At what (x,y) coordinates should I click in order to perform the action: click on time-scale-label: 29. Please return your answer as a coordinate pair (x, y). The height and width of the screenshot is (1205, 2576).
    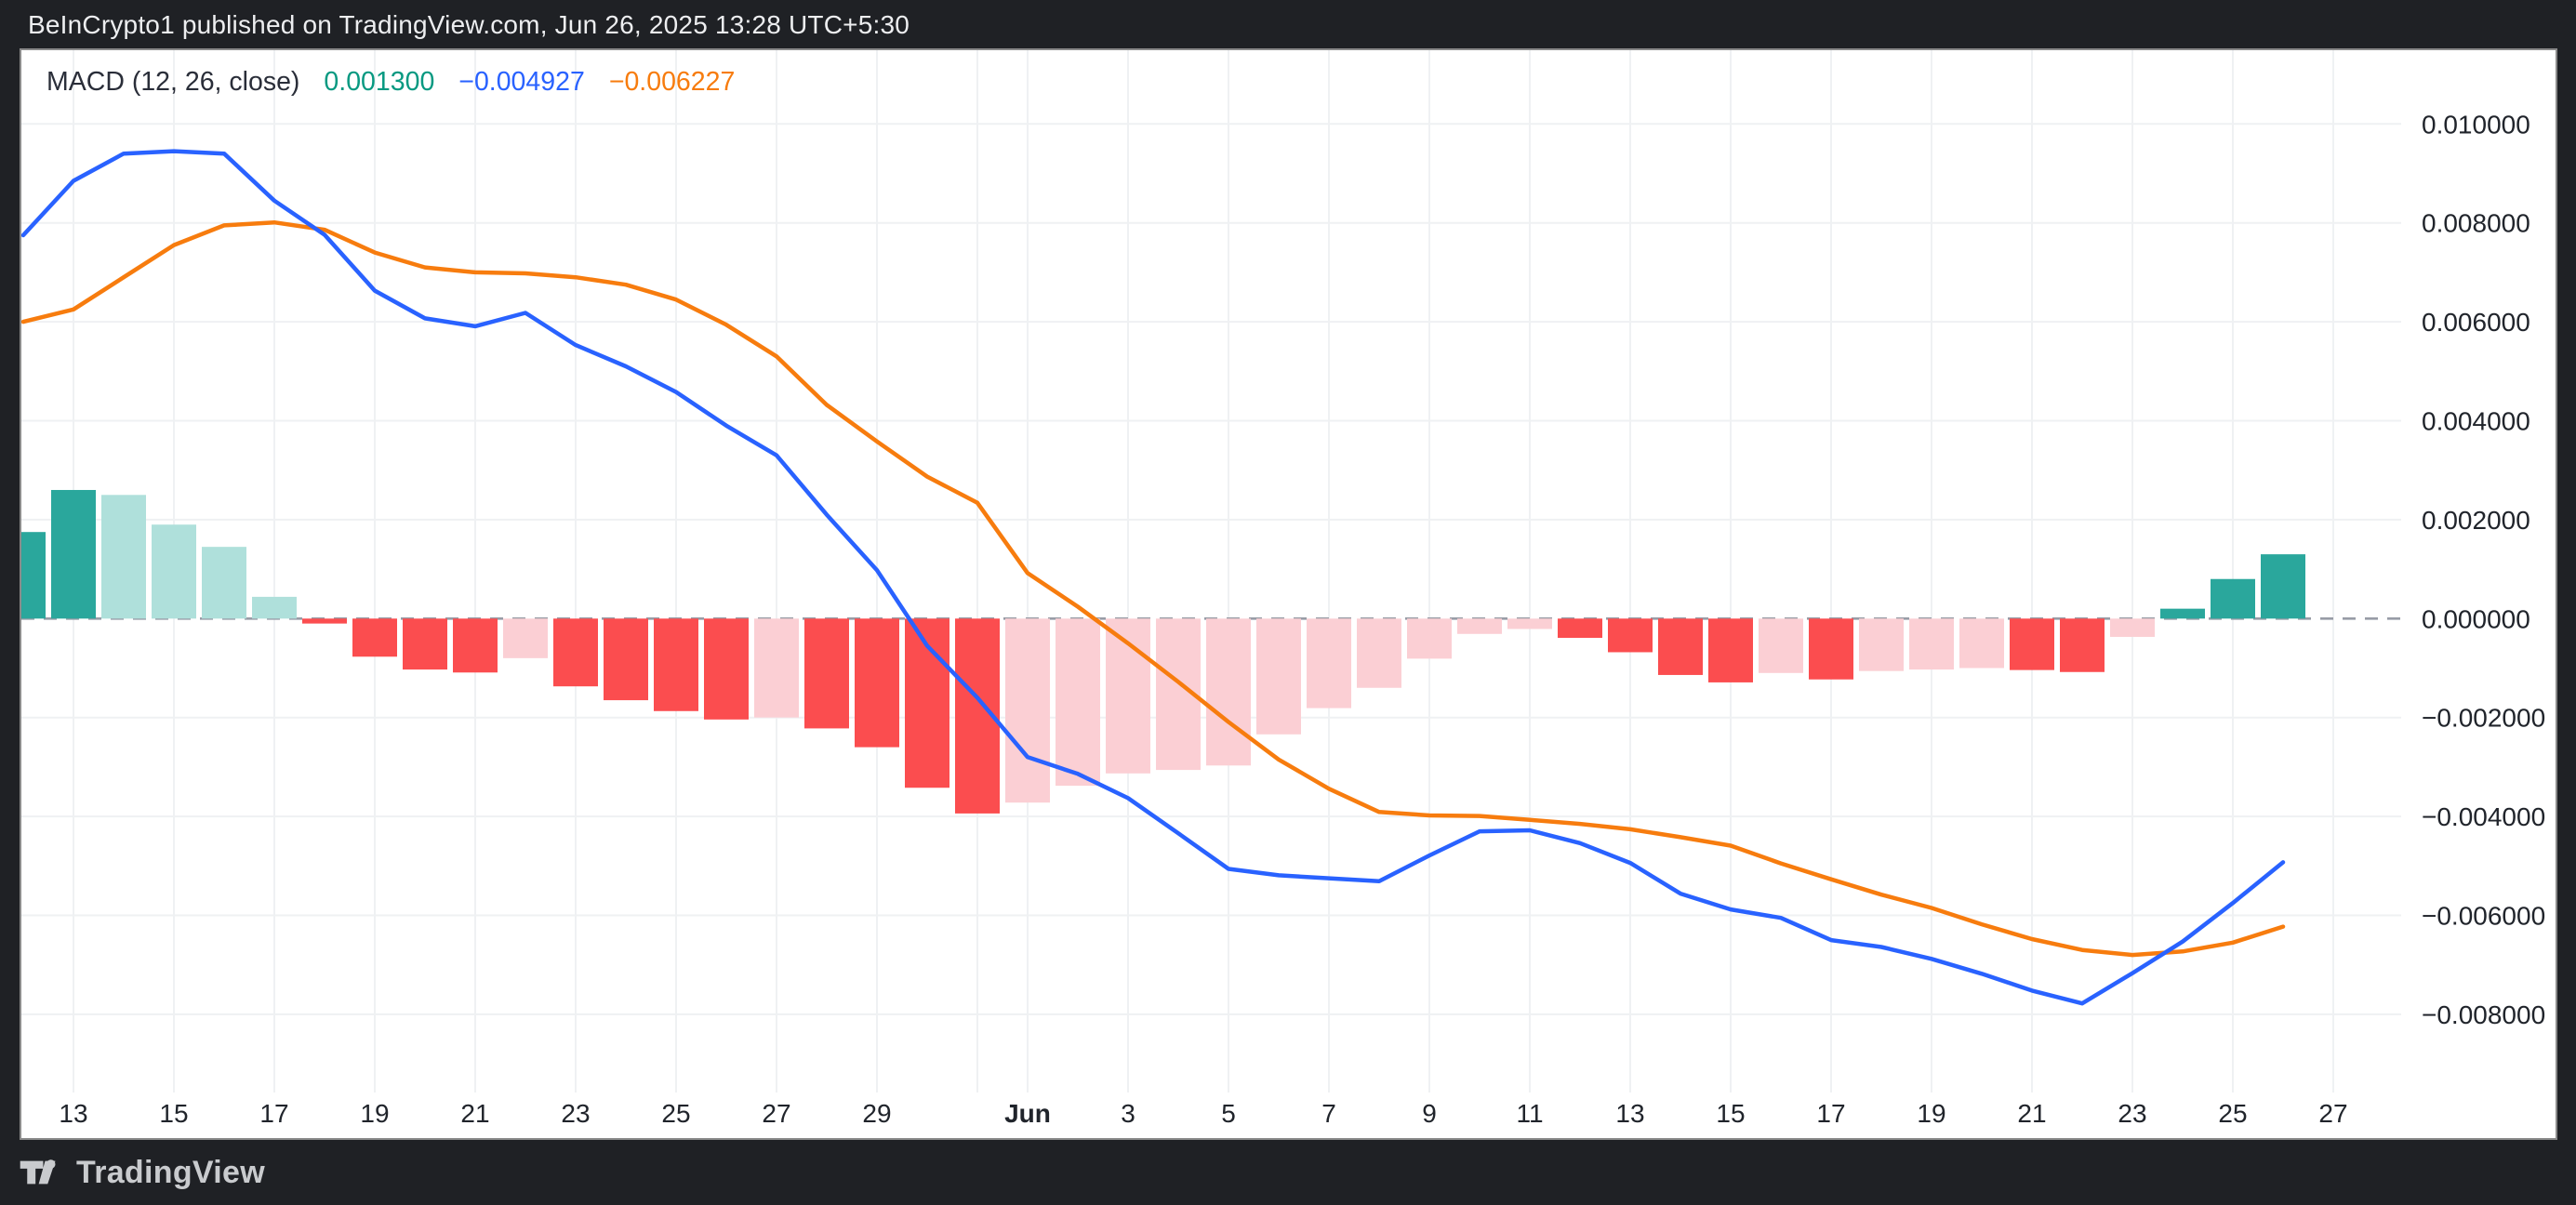
    Looking at the image, I should click on (876, 1113).